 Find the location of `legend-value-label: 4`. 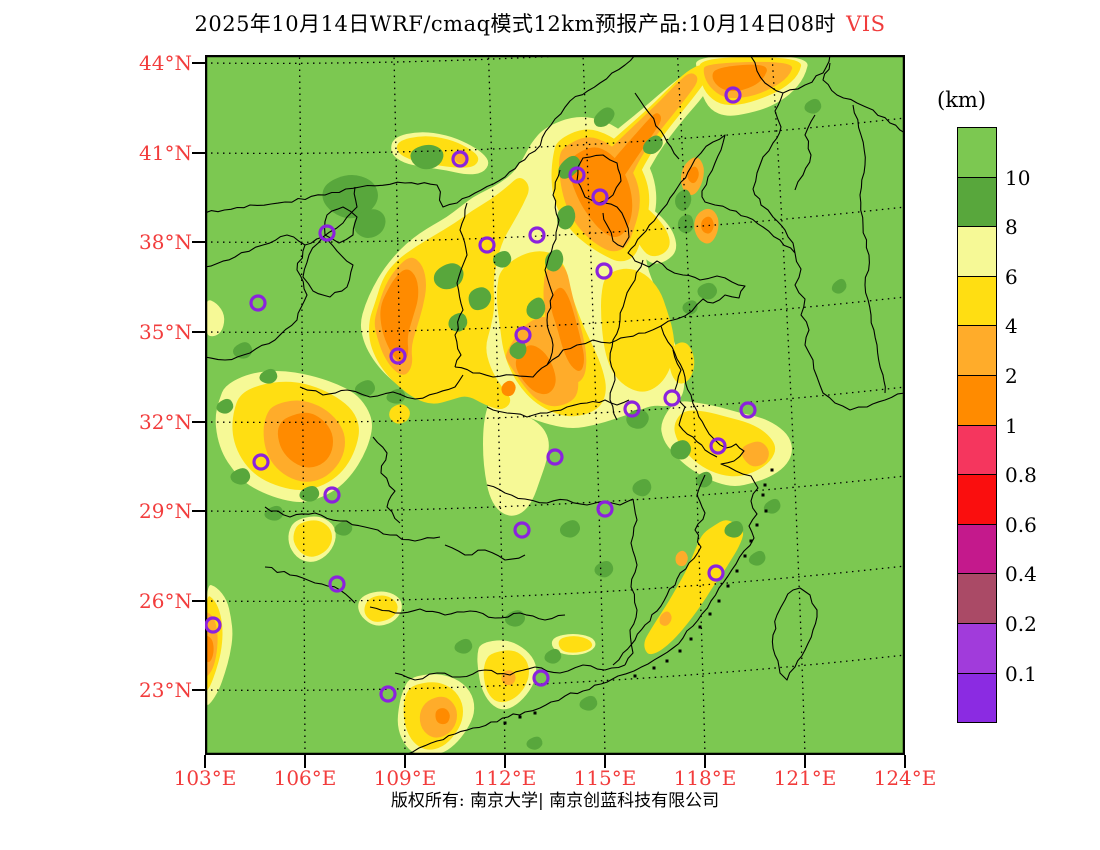

legend-value-label: 4 is located at coordinates (1011, 326).